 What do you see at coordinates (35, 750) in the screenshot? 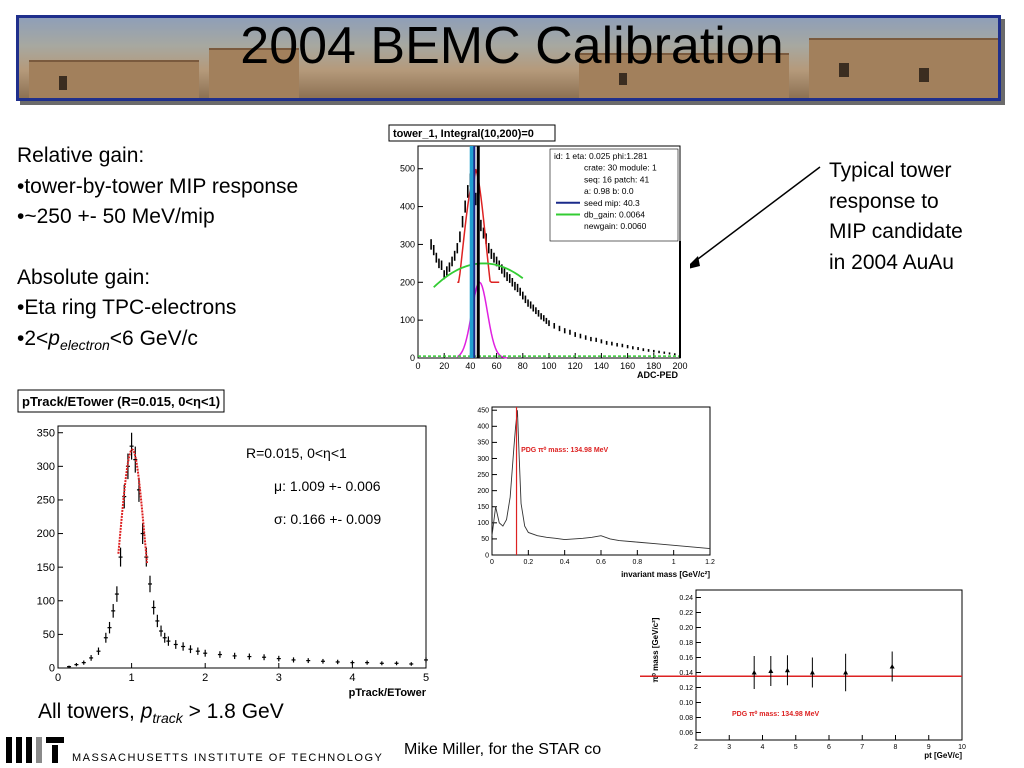
I see `mit-logo` at bounding box center [35, 750].